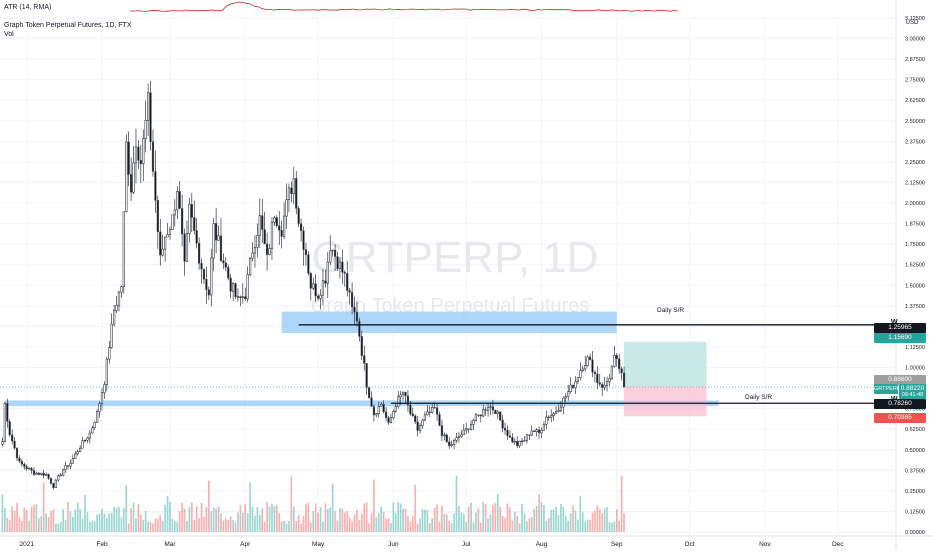 This screenshot has width=932, height=555. What do you see at coordinates (9, 34) in the screenshot?
I see `volume-legend: Vol` at bounding box center [9, 34].